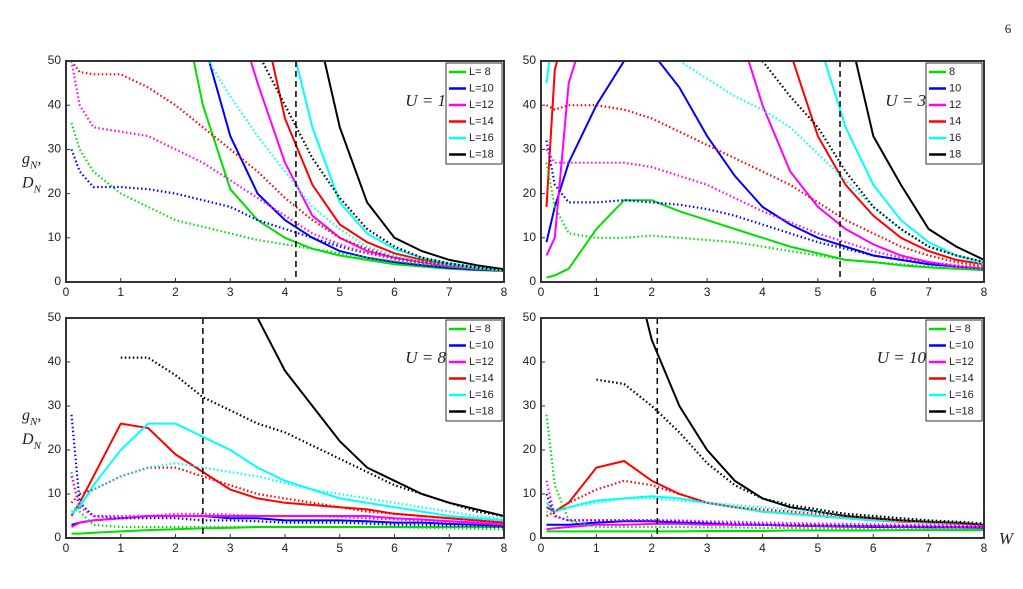 The image size is (1023, 589). I want to click on legend-label: L=16, so click(481, 395).